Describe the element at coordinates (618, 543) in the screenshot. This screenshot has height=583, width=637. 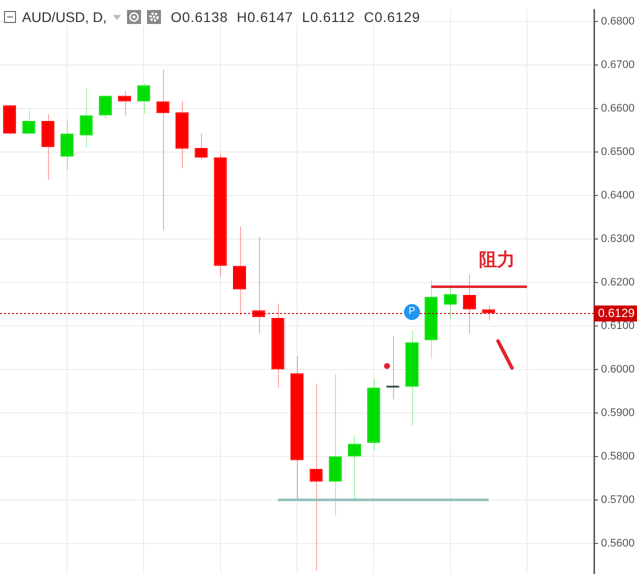
I see `y-tick-label: 0.5600` at that location.